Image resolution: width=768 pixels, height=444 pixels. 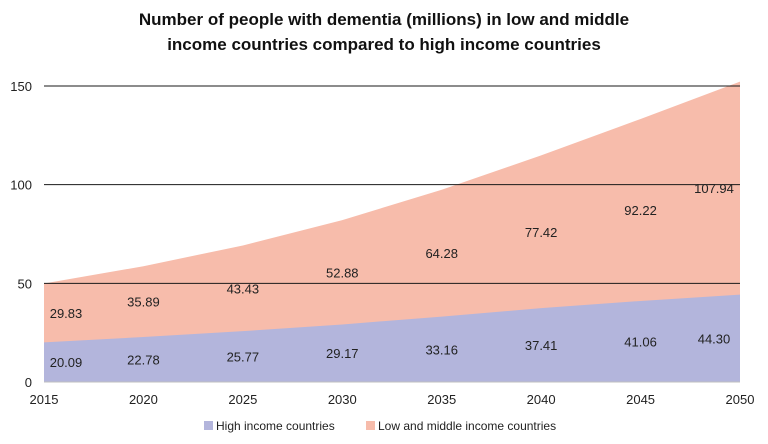 I want to click on data-label-low-middle-income: 64.28, so click(x=441, y=253).